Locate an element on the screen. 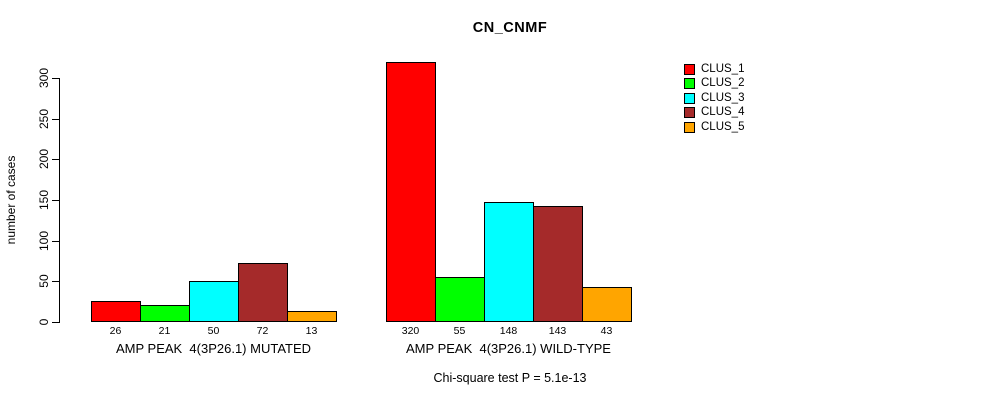  bar-clus_1-group1 is located at coordinates (116, 311).